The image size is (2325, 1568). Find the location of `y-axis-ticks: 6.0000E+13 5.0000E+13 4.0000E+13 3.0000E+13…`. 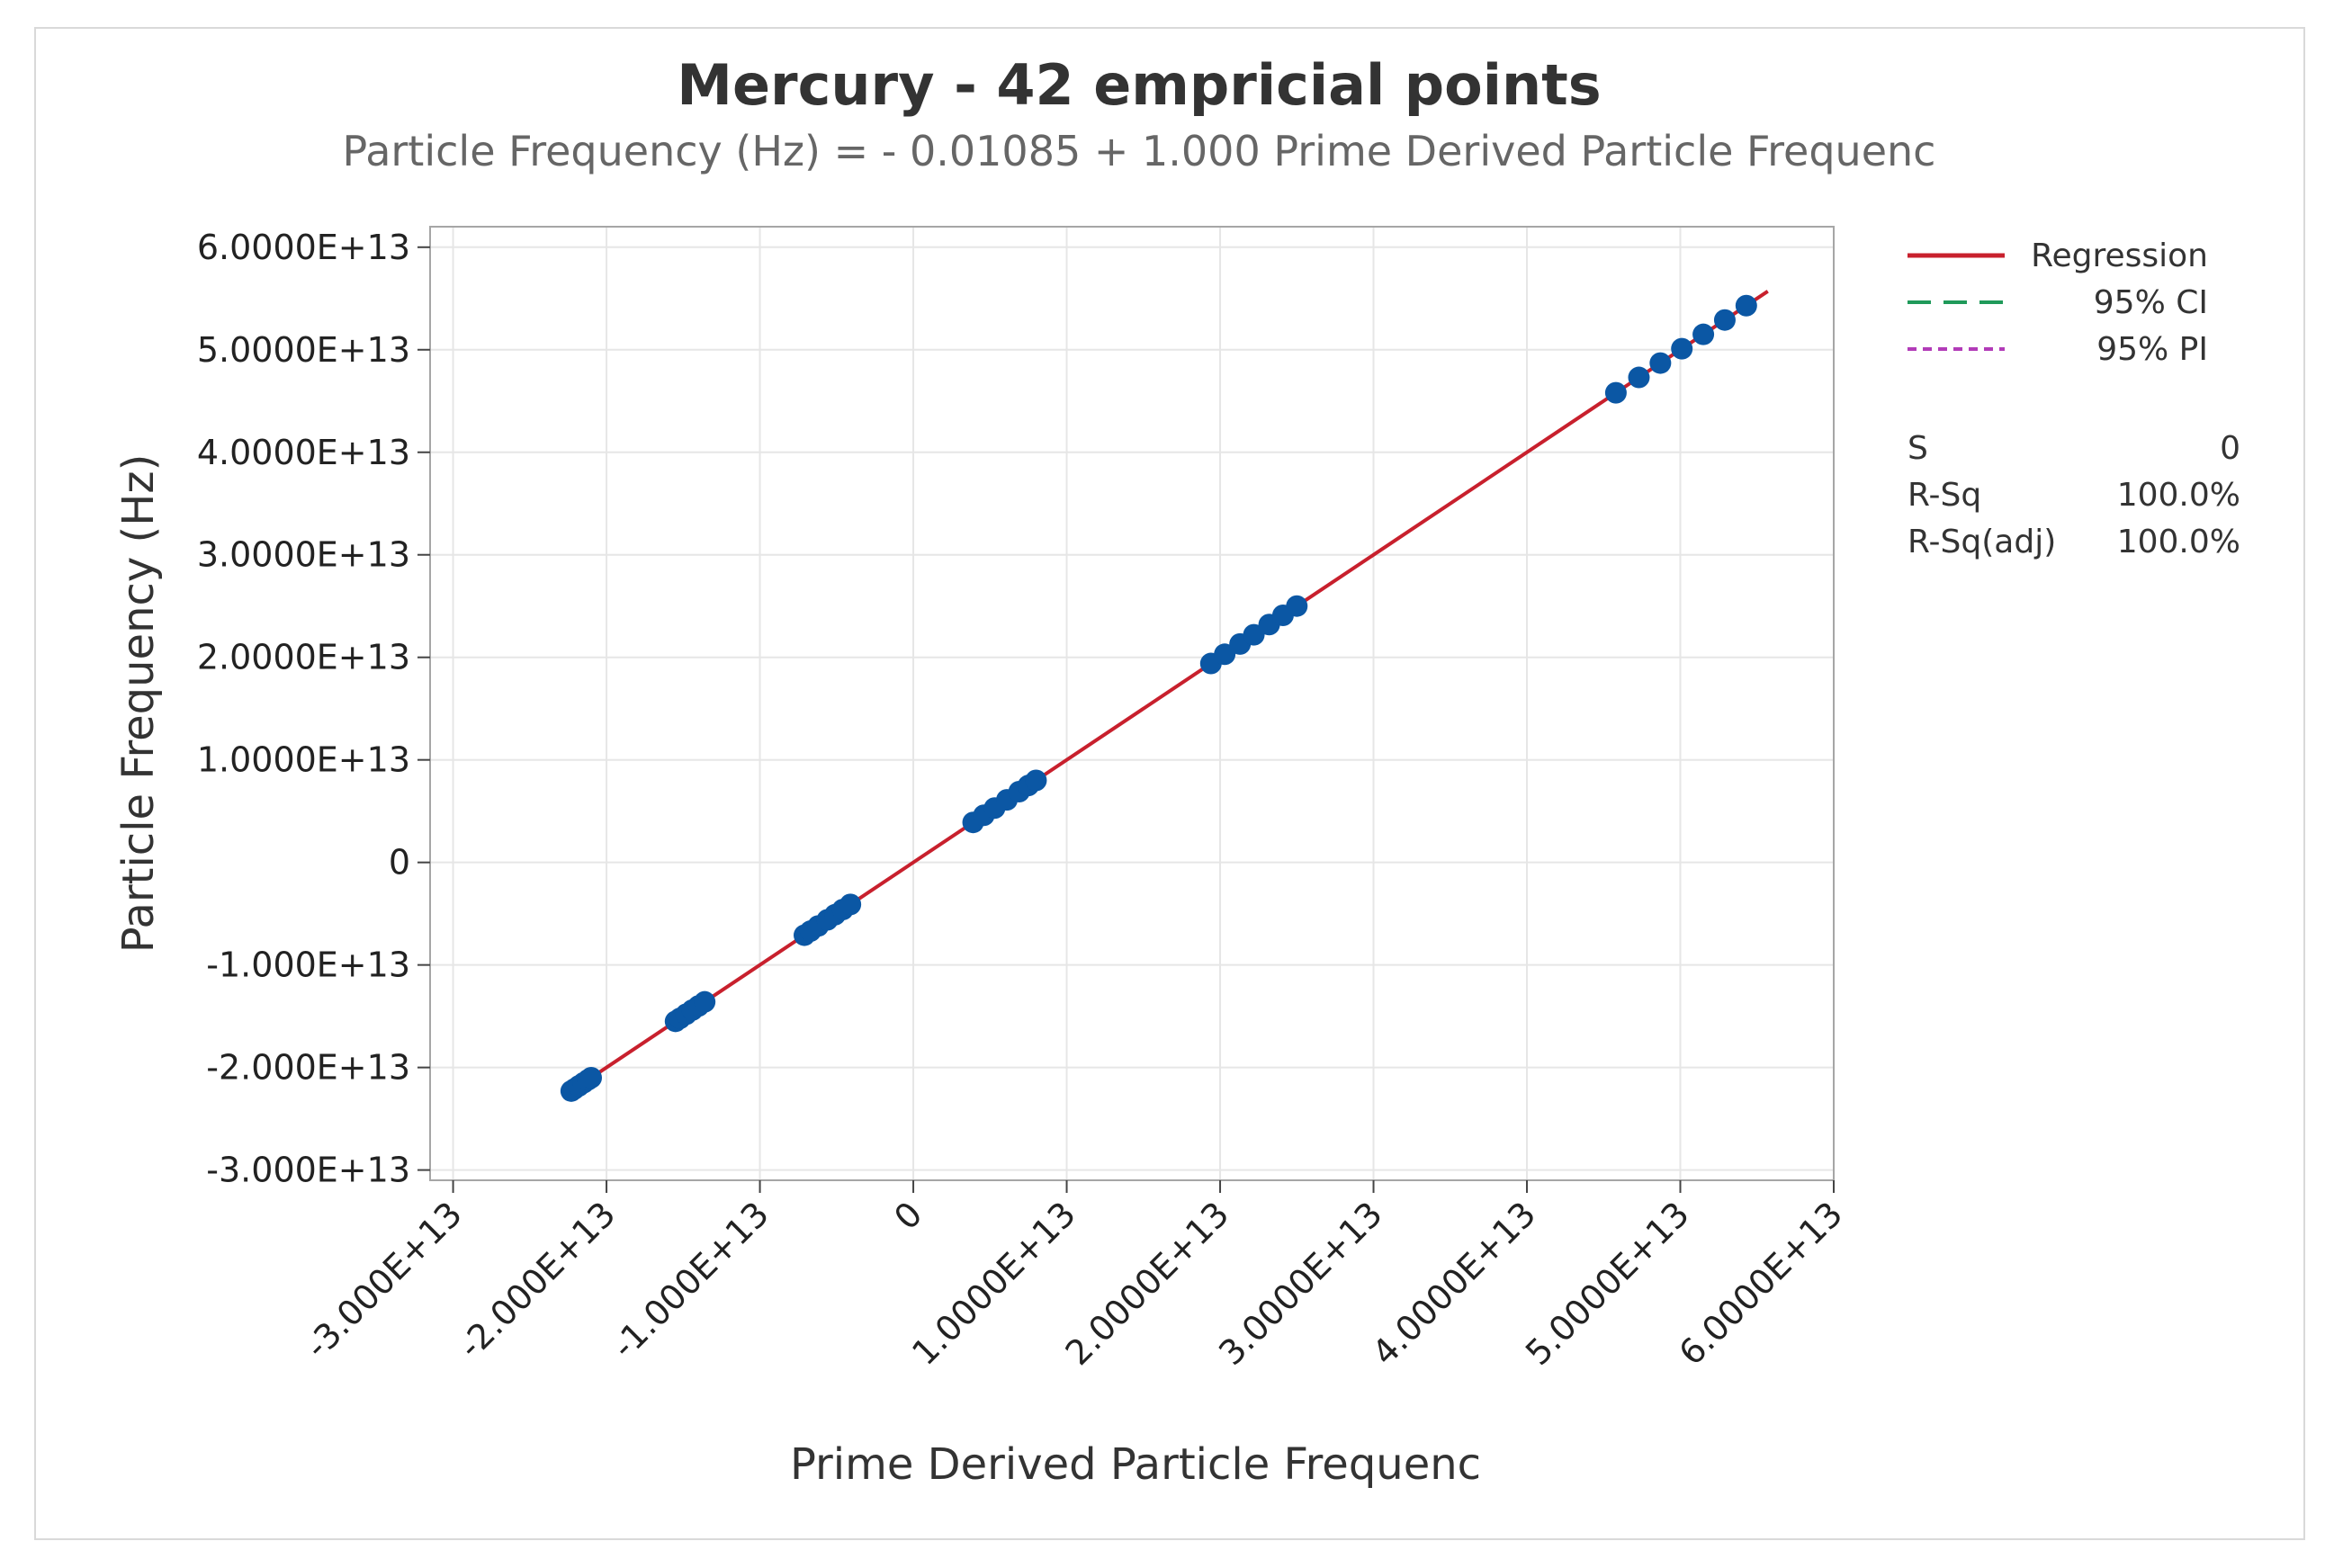

y-axis-ticks: 6.0000E+13 5.0000E+13 4.0000E+13 3.0000E+13… is located at coordinates (313, 709).